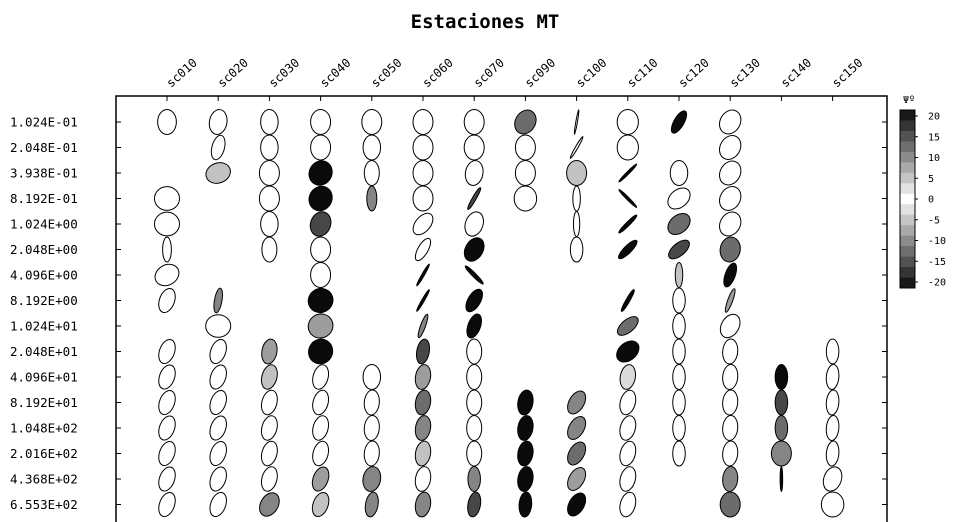 The width and height of the screenshot is (957, 522). Describe the element at coordinates (796, 73) in the screenshot. I see `station-label: sc140` at that location.